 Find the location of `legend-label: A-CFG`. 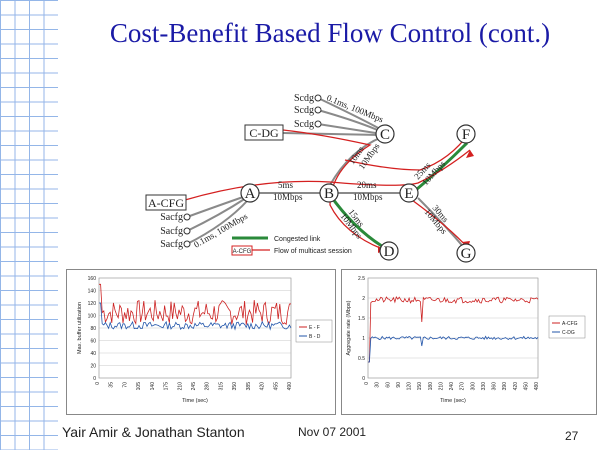

legend-label: A-CFG is located at coordinates (570, 324).